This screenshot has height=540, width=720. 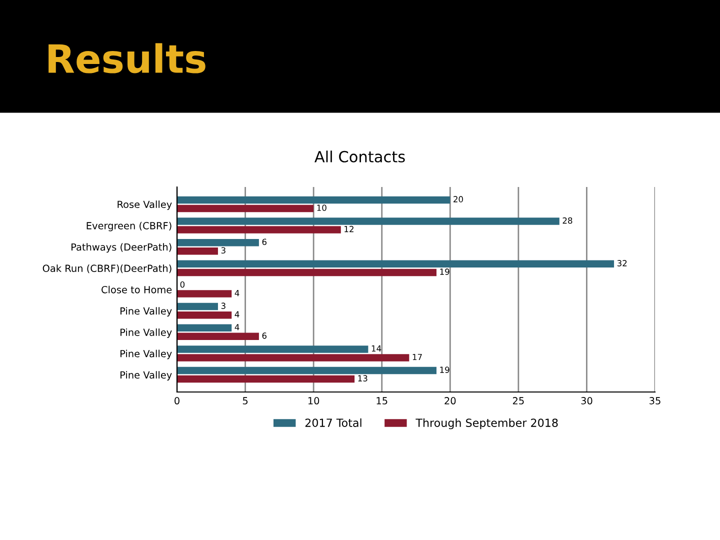 I want to click on chart-title: Results, so click(x=127, y=58).